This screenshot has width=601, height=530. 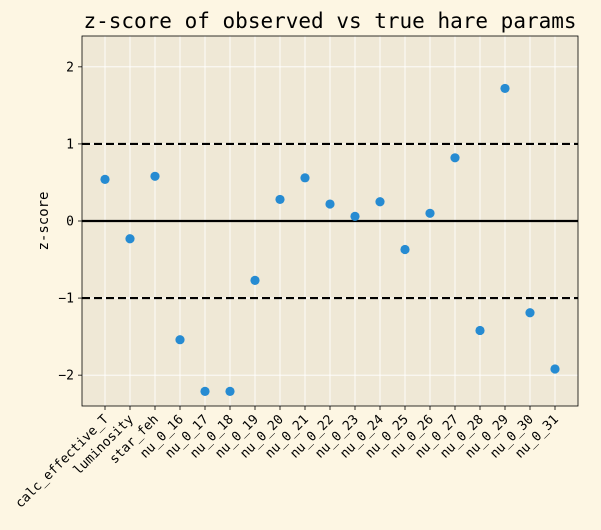 I want to click on y-tick-label: −2, so click(x=66, y=376).